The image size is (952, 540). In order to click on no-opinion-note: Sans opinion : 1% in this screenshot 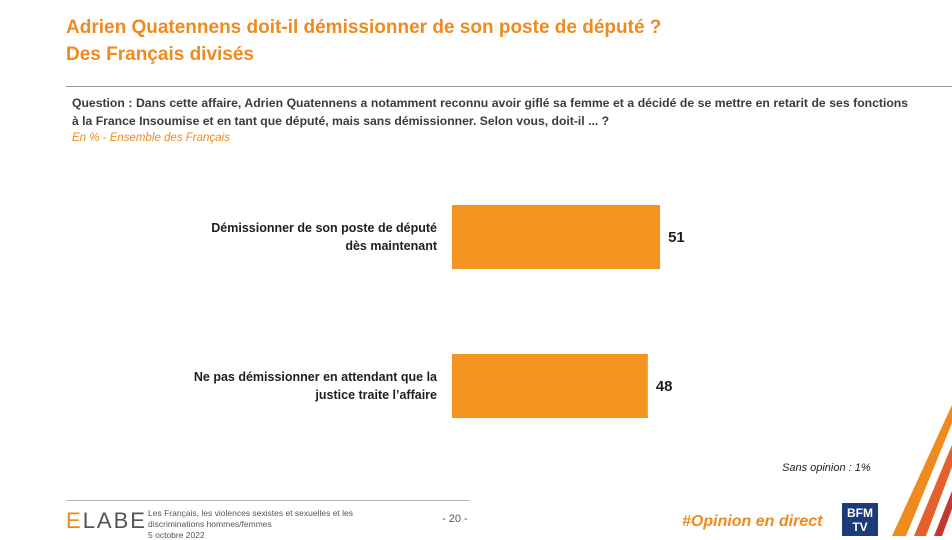, I will do `click(826, 468)`.